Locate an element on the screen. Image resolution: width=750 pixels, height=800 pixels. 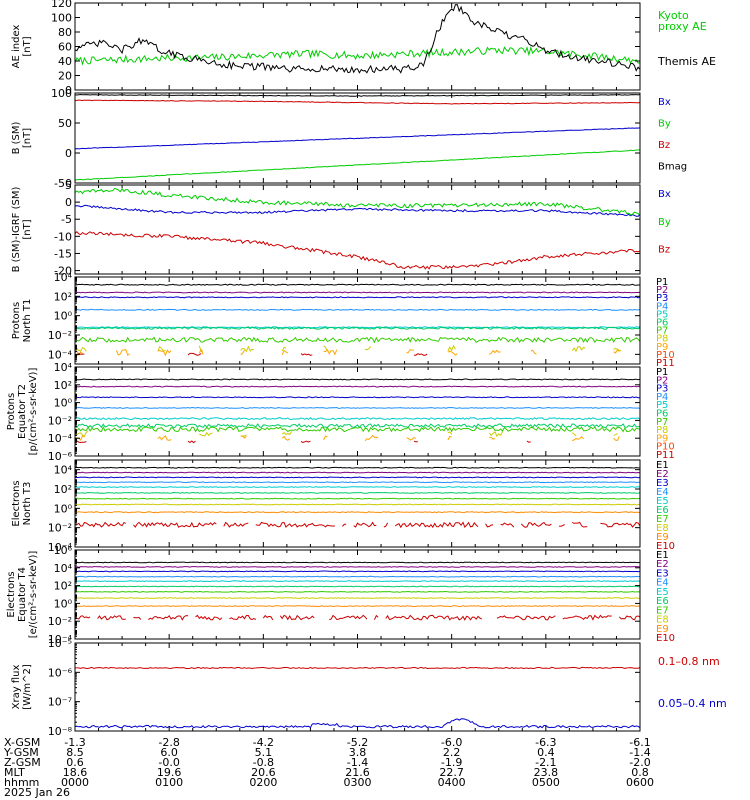
series-e5 is located at coordinates (358, 581).